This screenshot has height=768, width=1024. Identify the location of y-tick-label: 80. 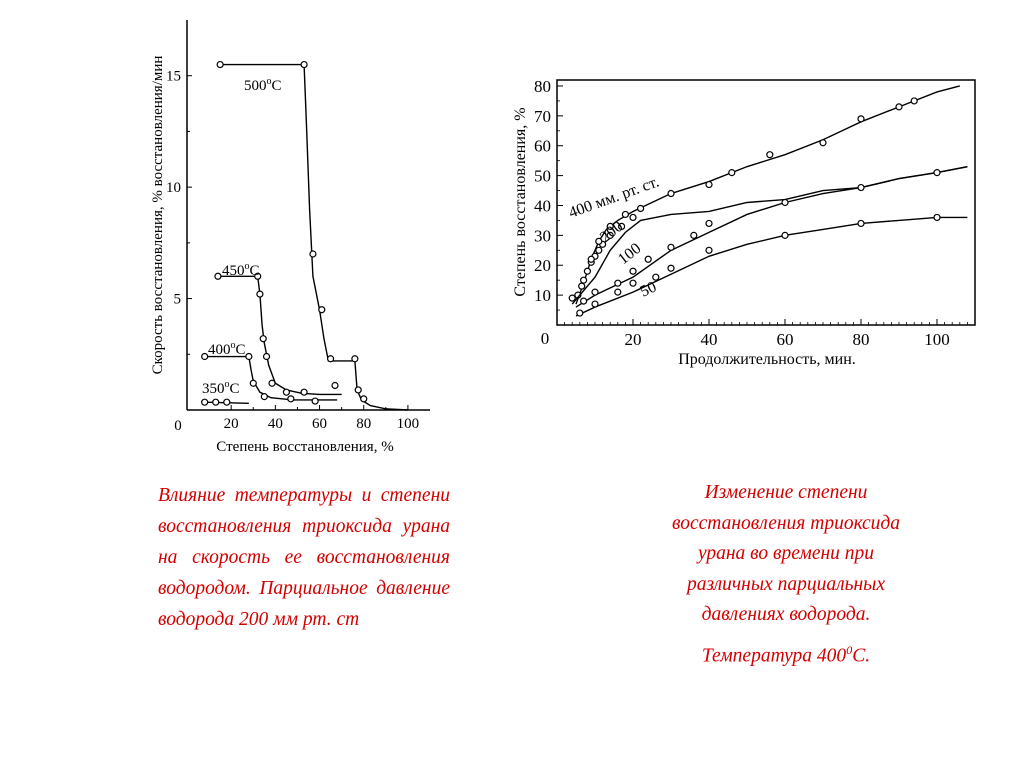
(542, 86).